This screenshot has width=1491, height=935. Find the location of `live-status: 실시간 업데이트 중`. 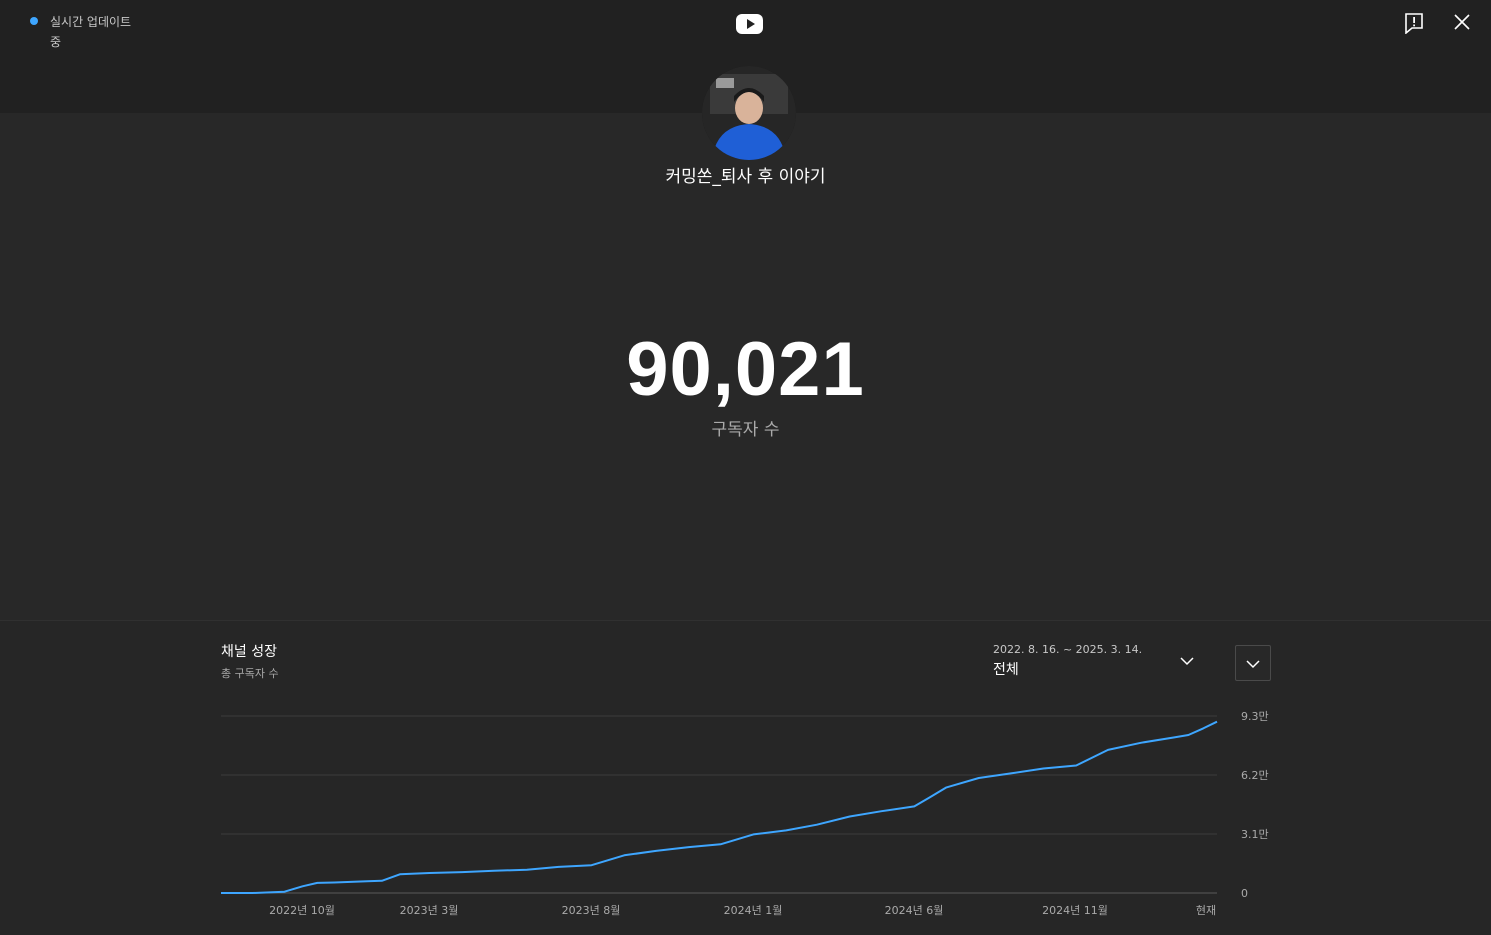

live-status: 실시간 업데이트 중 is located at coordinates (85, 32).